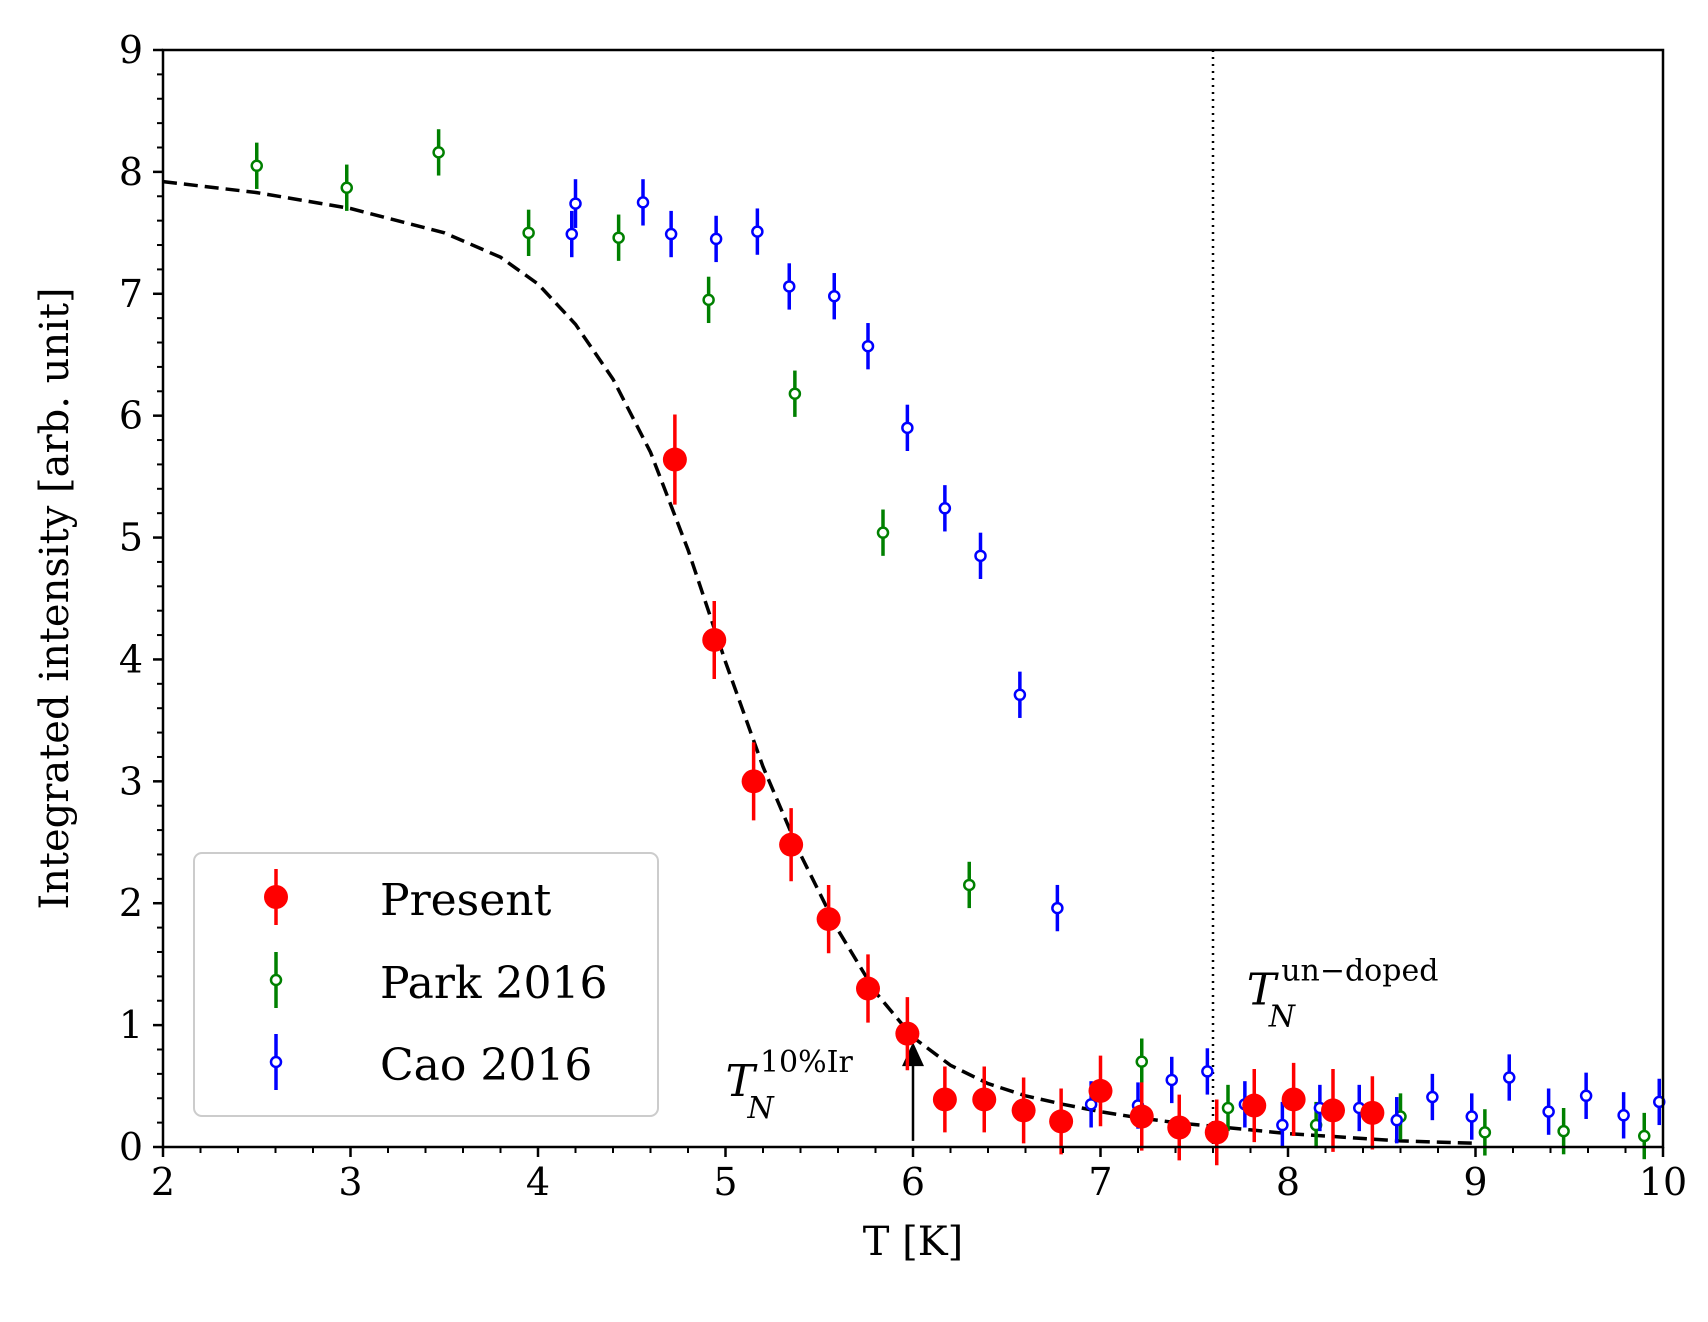 The width and height of the screenshot is (1708, 1322). Describe the element at coordinates (761, 1108) in the screenshot. I see `annotation-tn-doped-sub: N` at that location.